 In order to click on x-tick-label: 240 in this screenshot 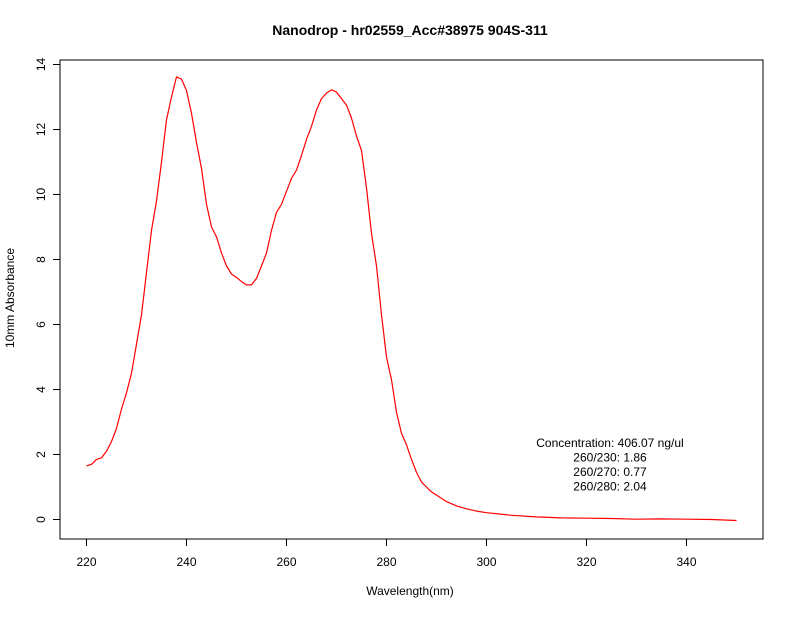, I will do `click(186, 562)`.